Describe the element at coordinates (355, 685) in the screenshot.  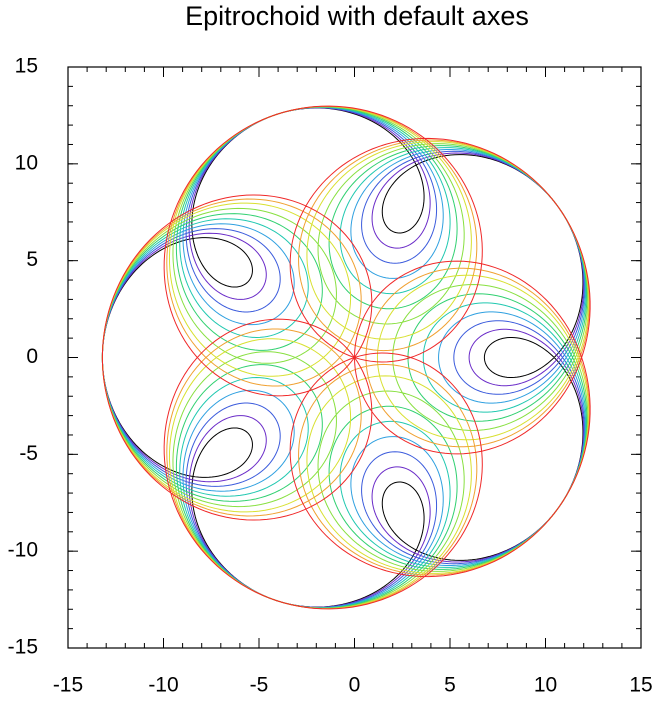
I see `x-tick-label: 0` at that location.